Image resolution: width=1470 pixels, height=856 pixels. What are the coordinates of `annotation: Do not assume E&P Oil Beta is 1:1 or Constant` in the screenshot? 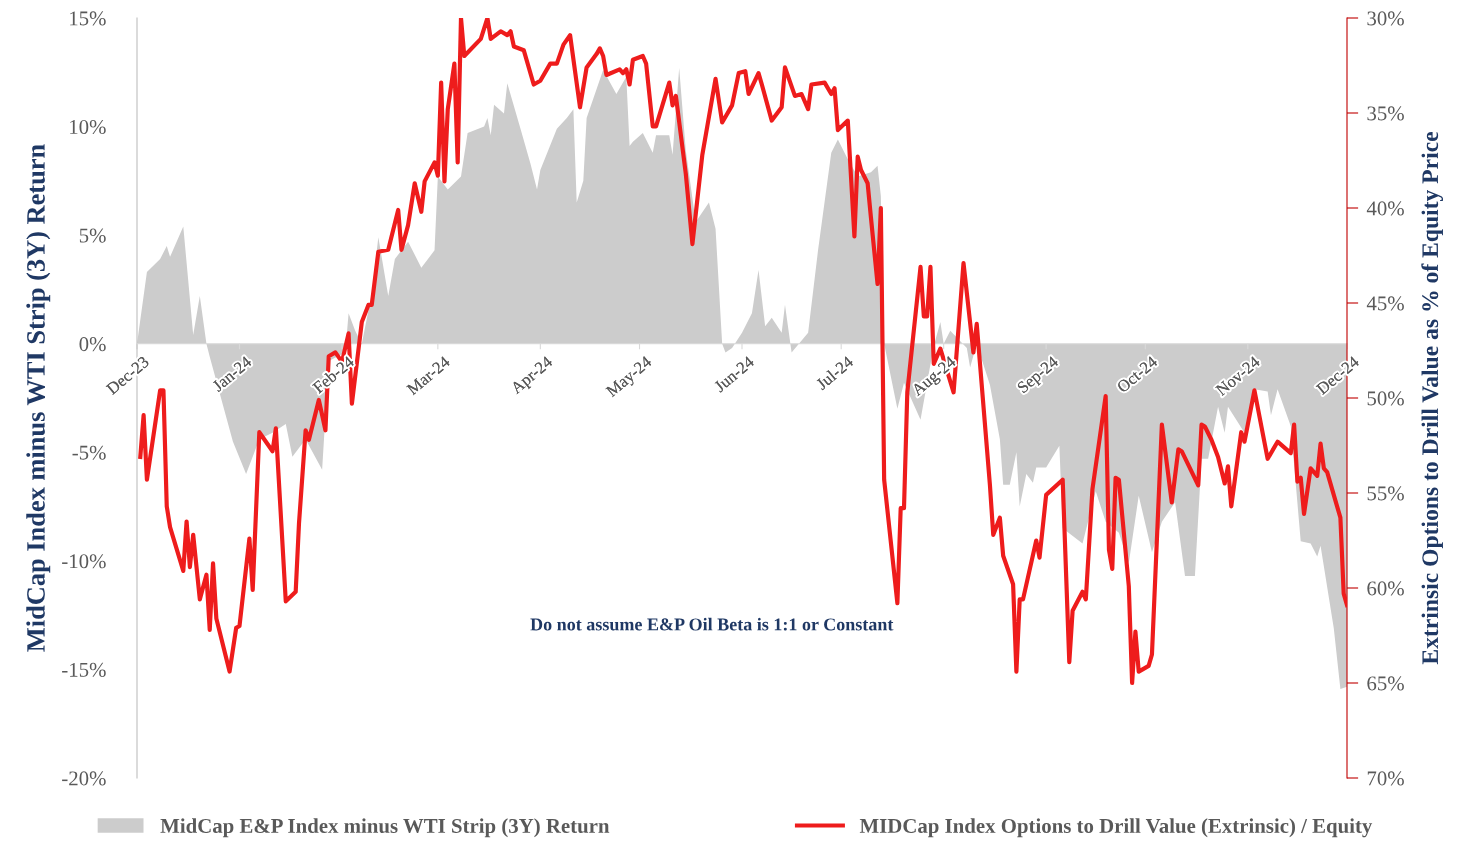 It's located at (712, 624).